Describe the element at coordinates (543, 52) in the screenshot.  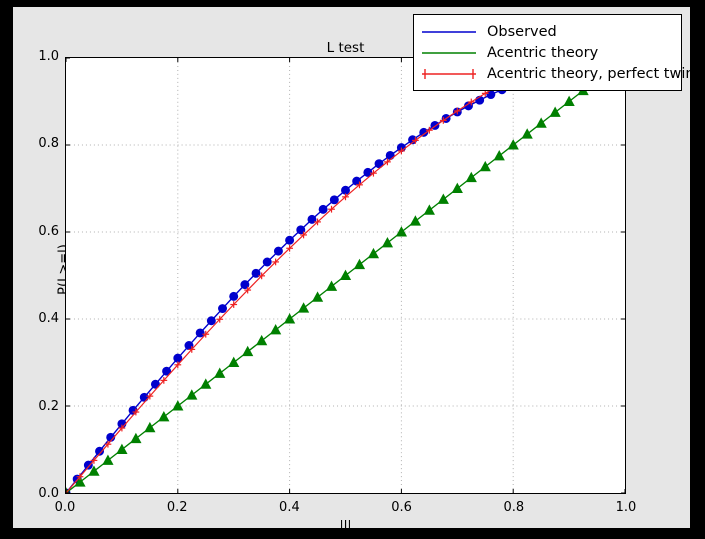
I see `legend-label: Acentric theory` at that location.